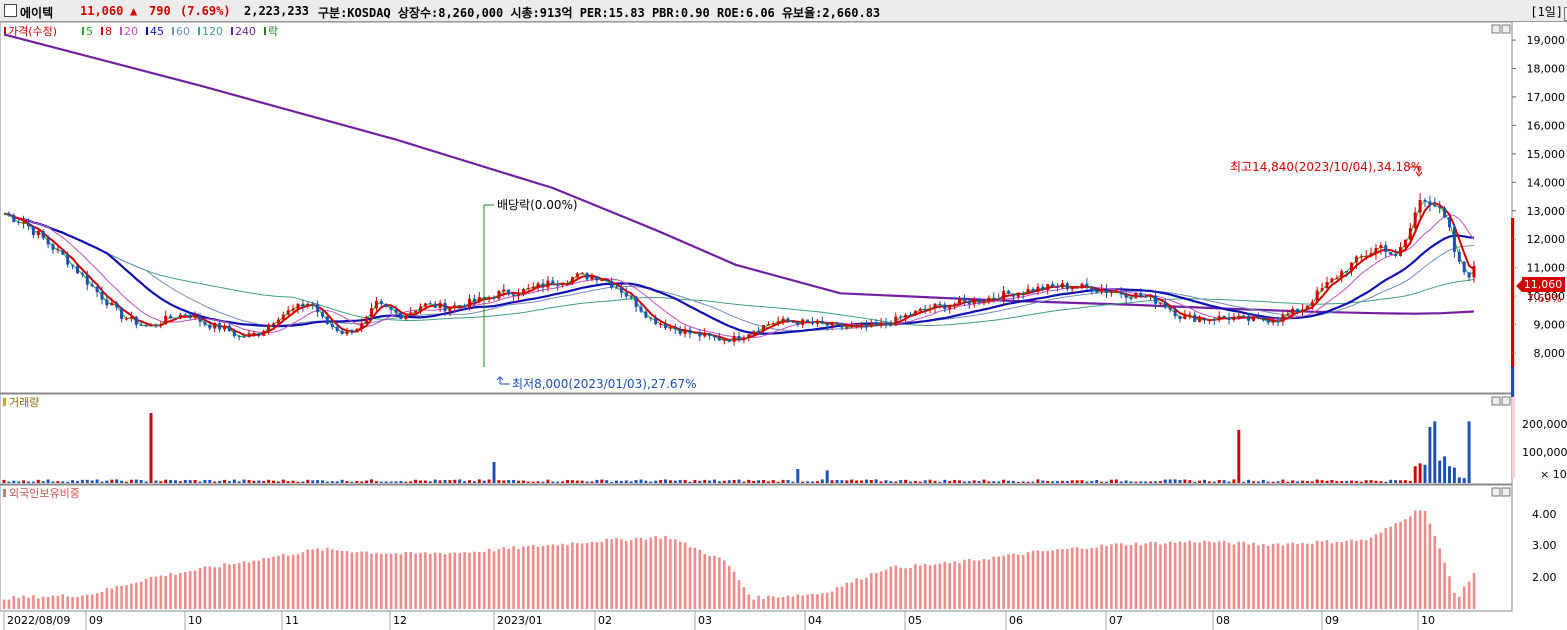 This screenshot has height=630, width=1567. I want to click on volume-close-icon, so click(1506, 401).